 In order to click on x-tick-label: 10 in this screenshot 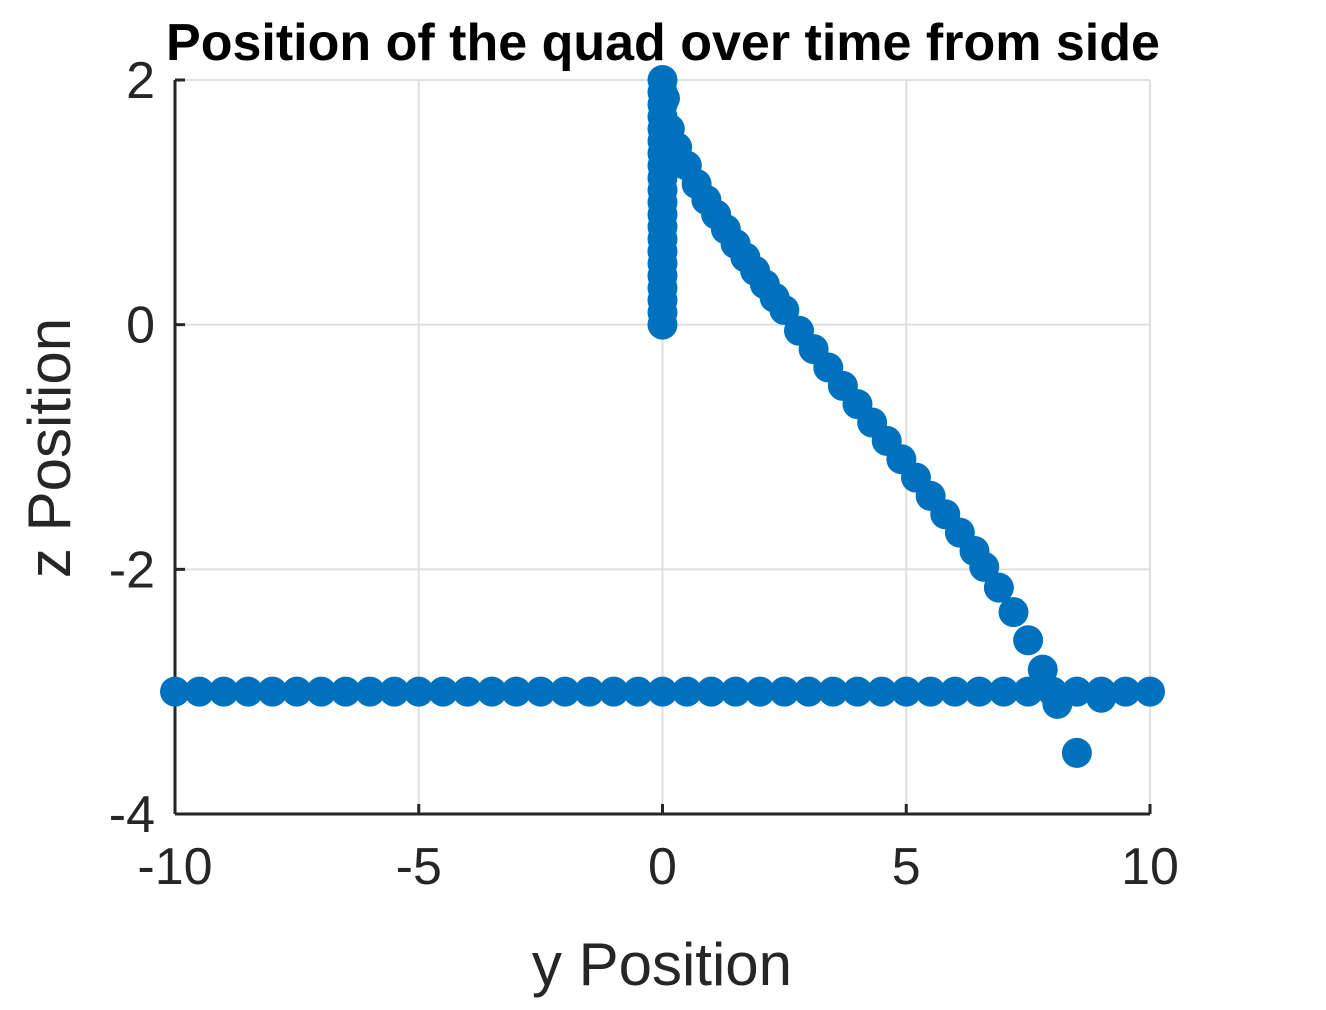, I will do `click(1150, 867)`.